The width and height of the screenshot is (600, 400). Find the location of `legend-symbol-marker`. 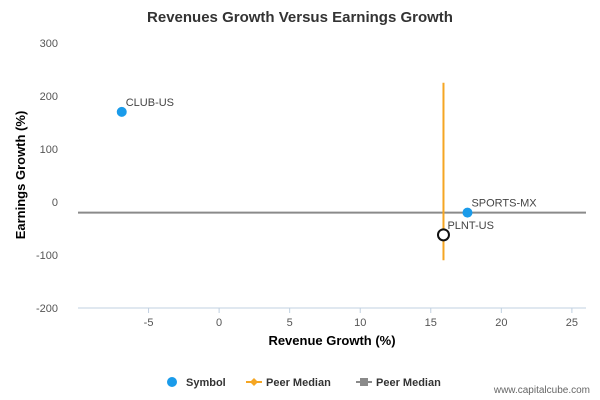

legend-symbol-marker is located at coordinates (172, 382).